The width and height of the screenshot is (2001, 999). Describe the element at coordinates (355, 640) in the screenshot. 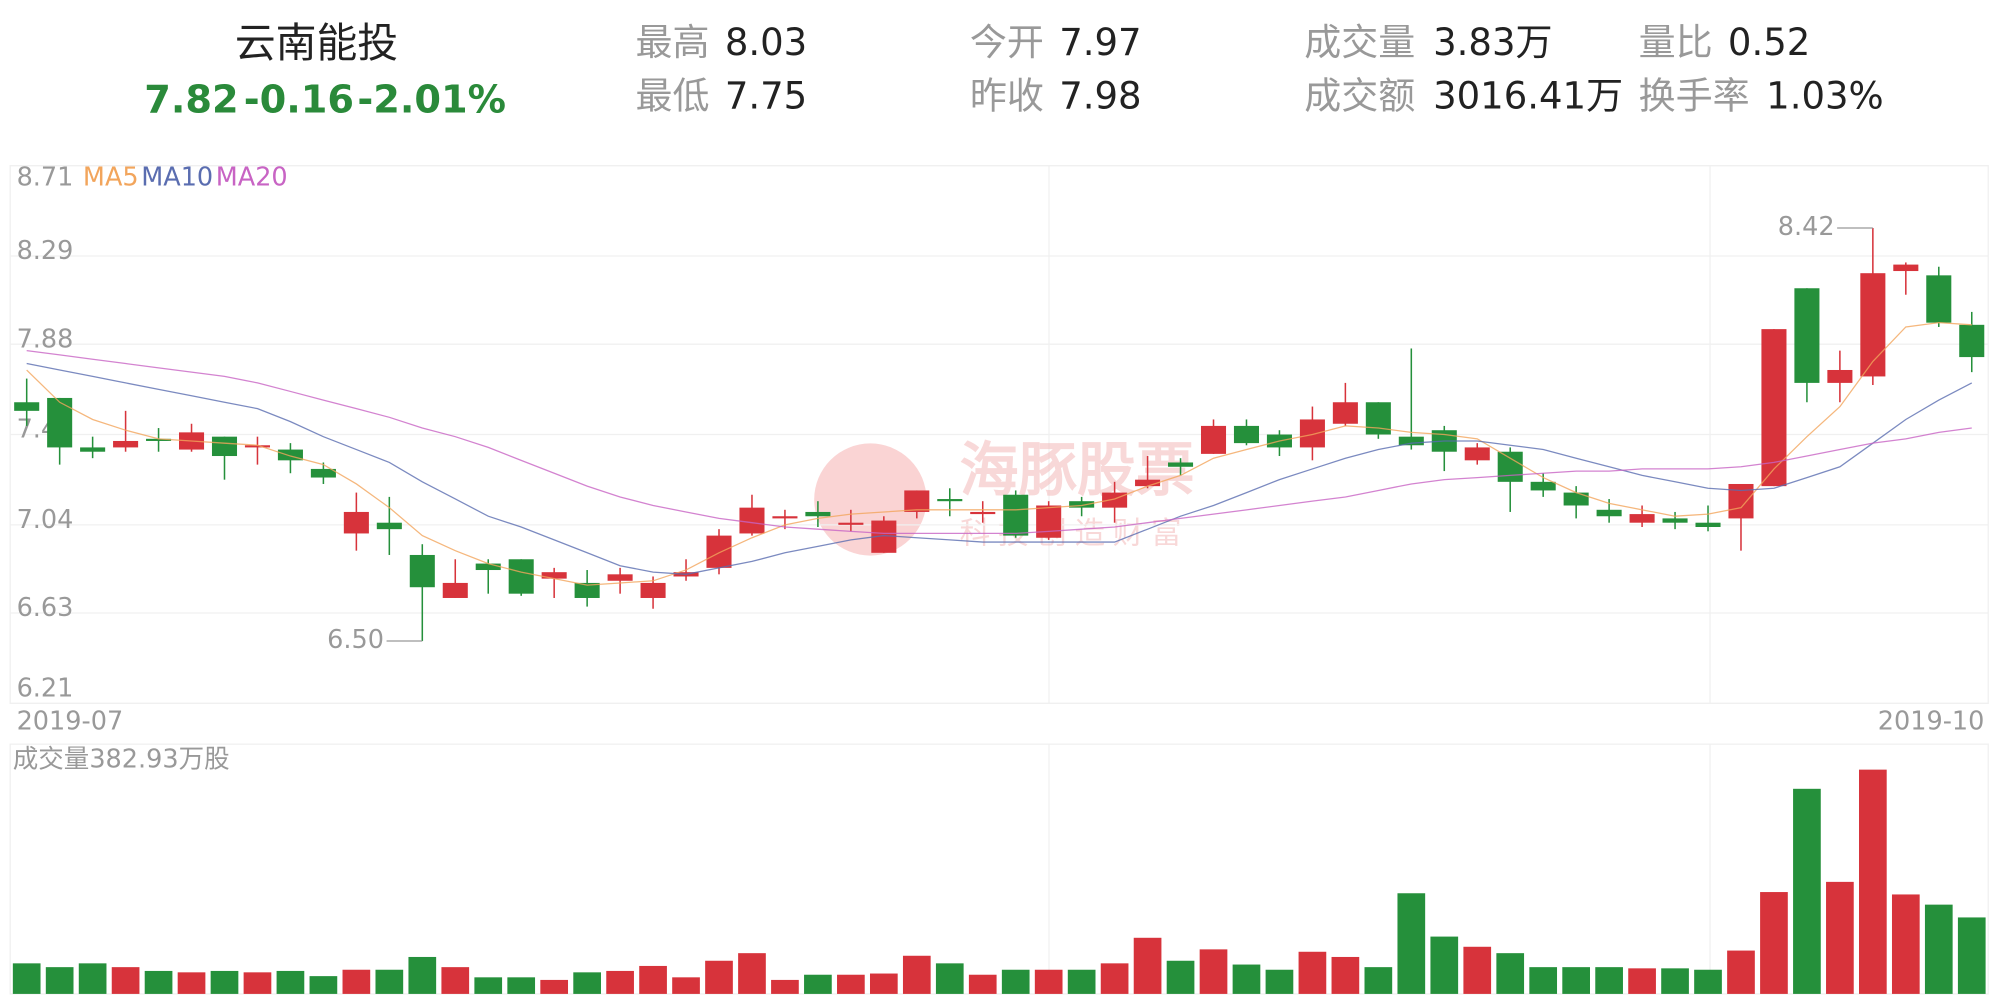

I see `annotation-label: 6.50` at that location.